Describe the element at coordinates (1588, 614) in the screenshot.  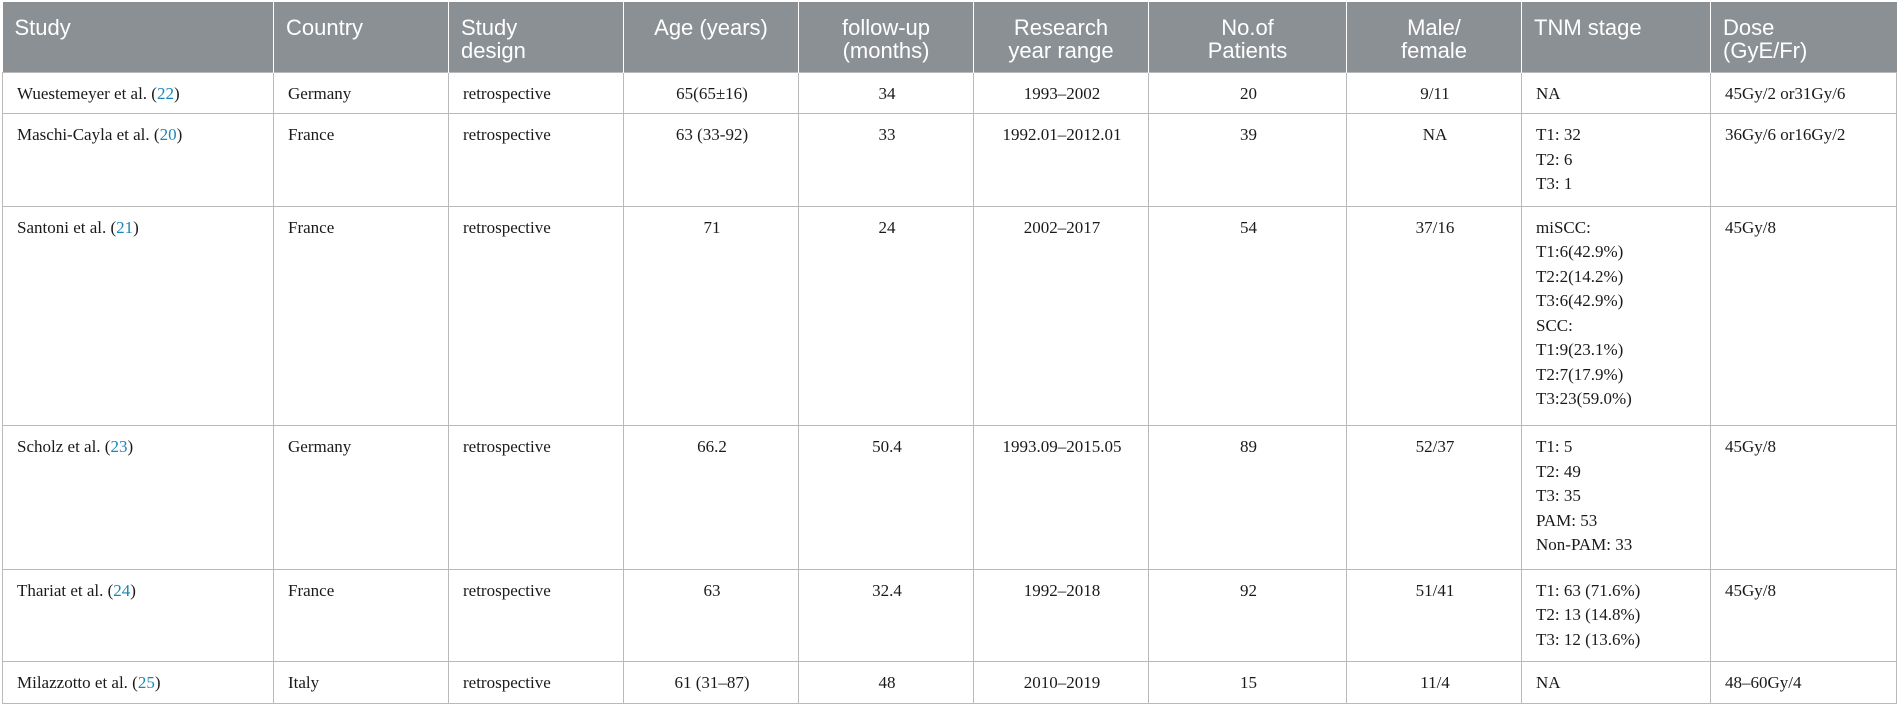
I see `tnm-stage-line: T2: 13 (14.8%)` at that location.